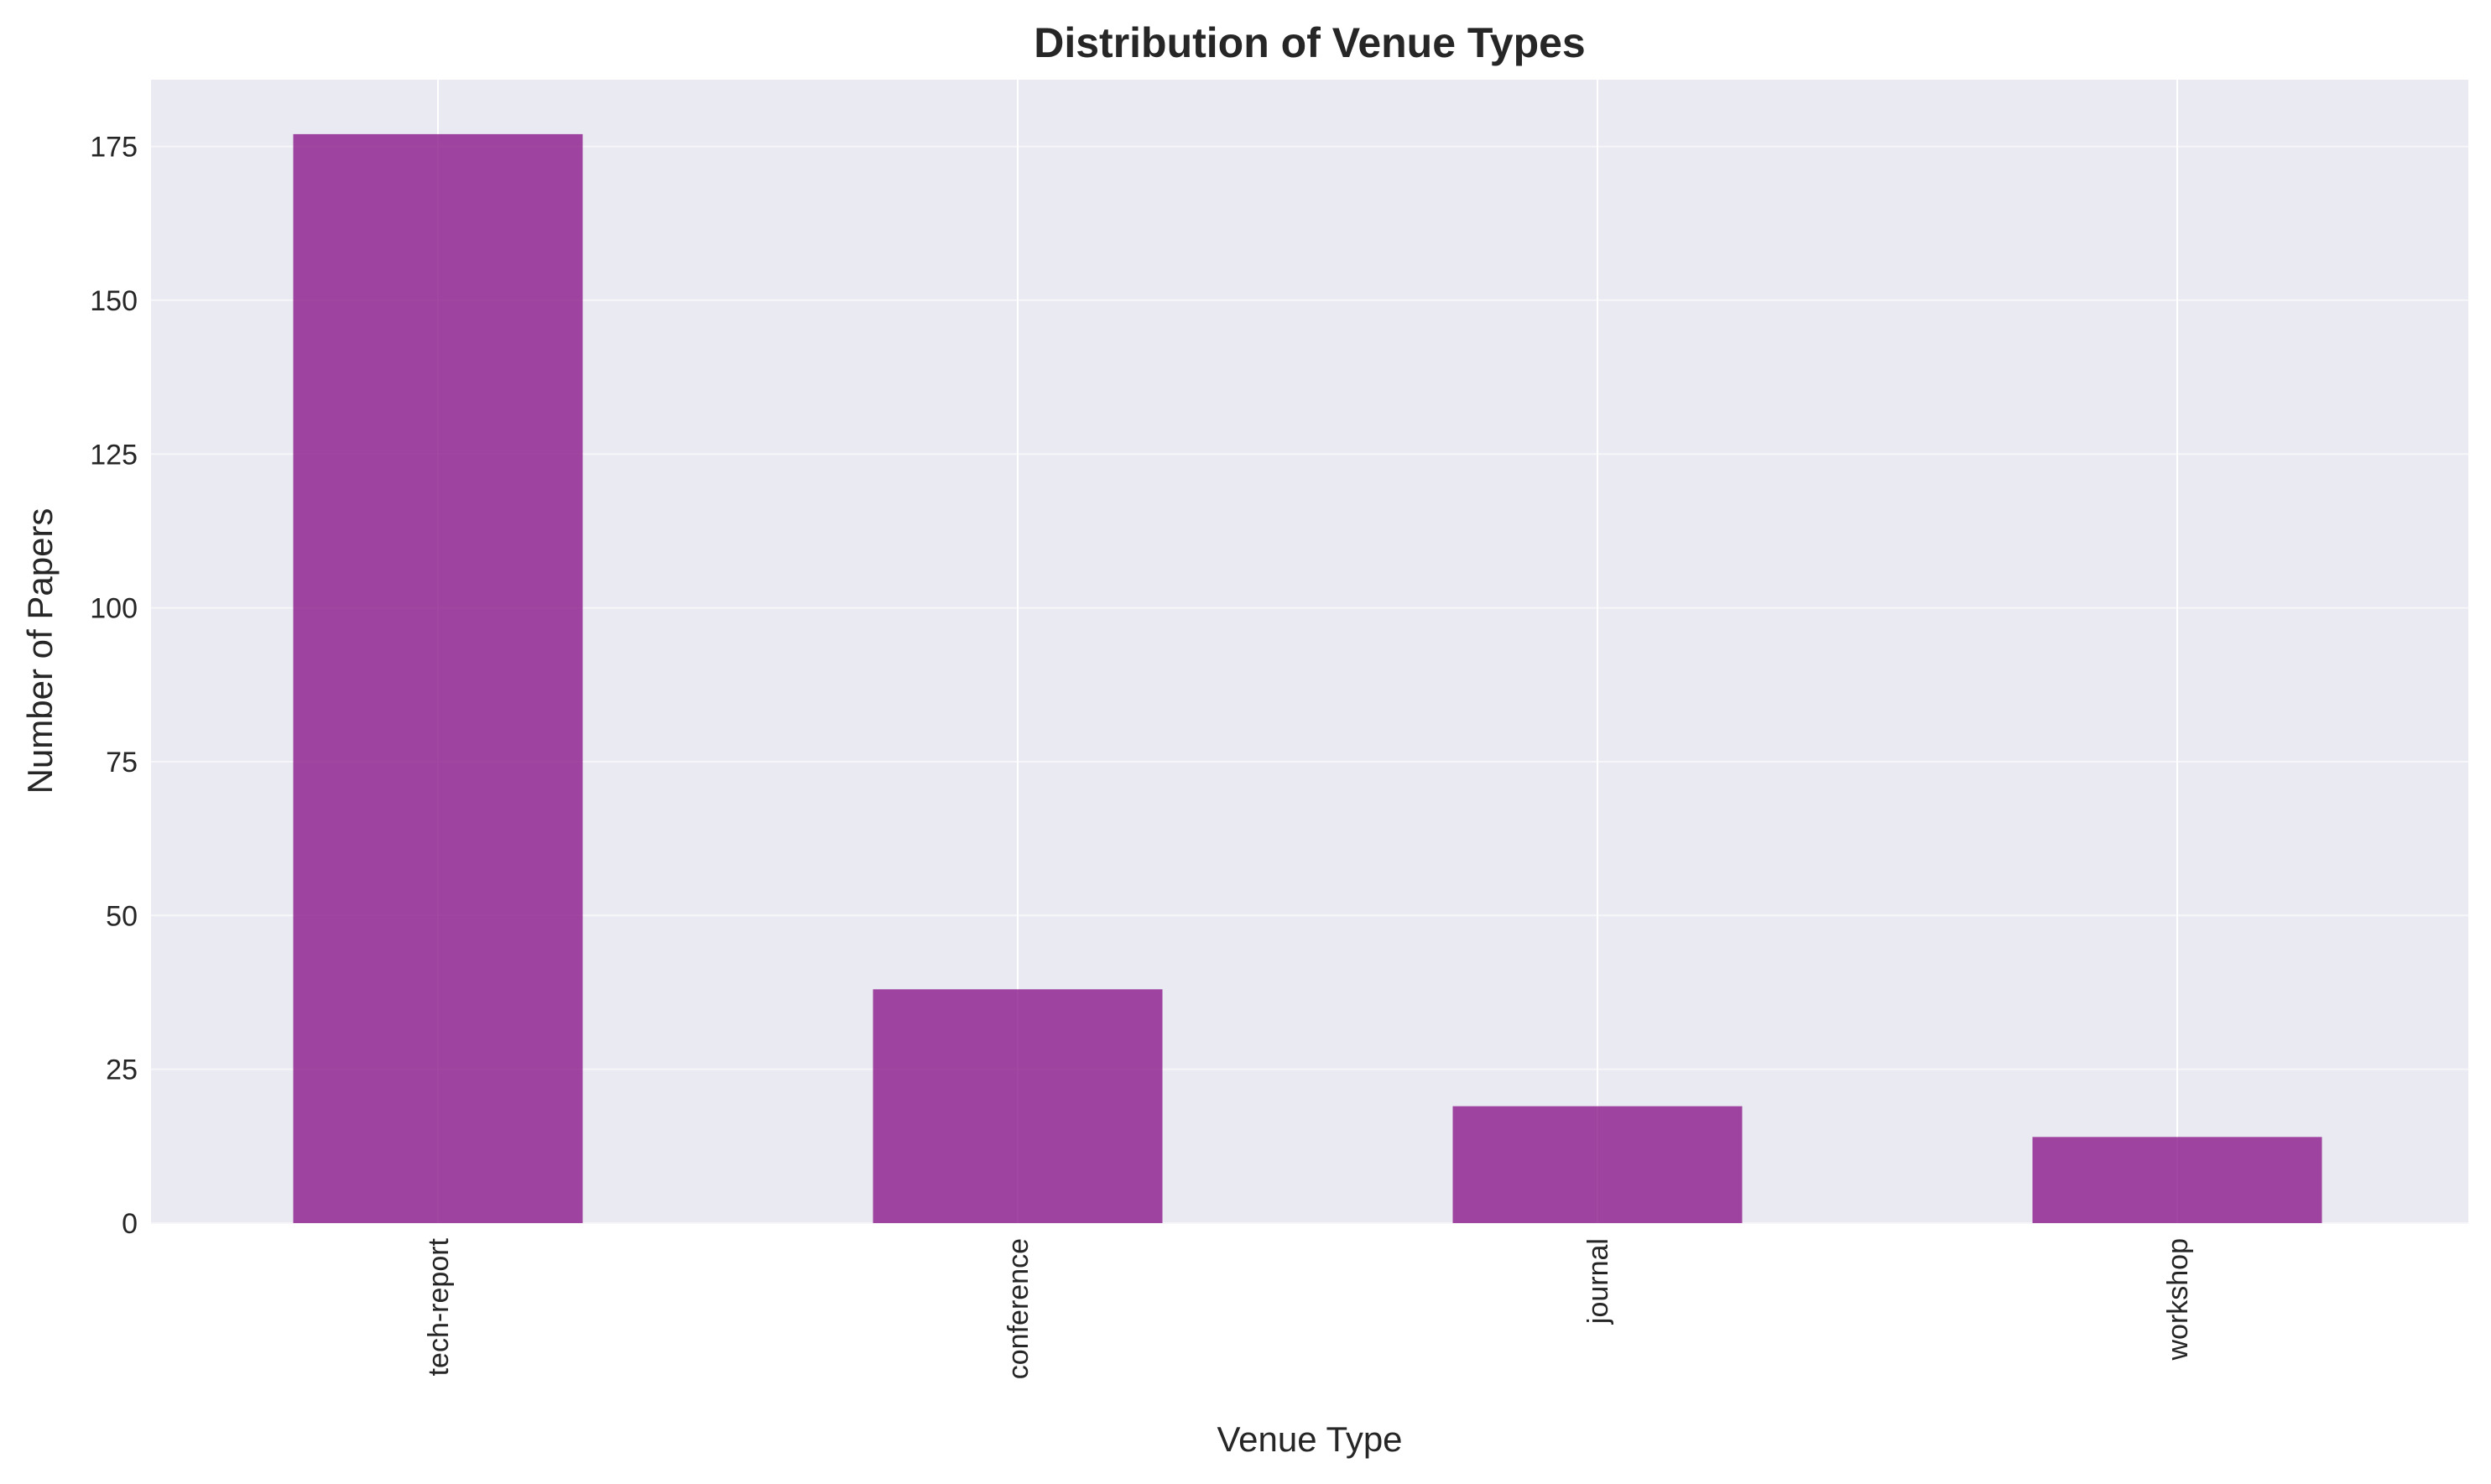 This screenshot has height=1484, width=2491. I want to click on bar-workshop, so click(2177, 1180).